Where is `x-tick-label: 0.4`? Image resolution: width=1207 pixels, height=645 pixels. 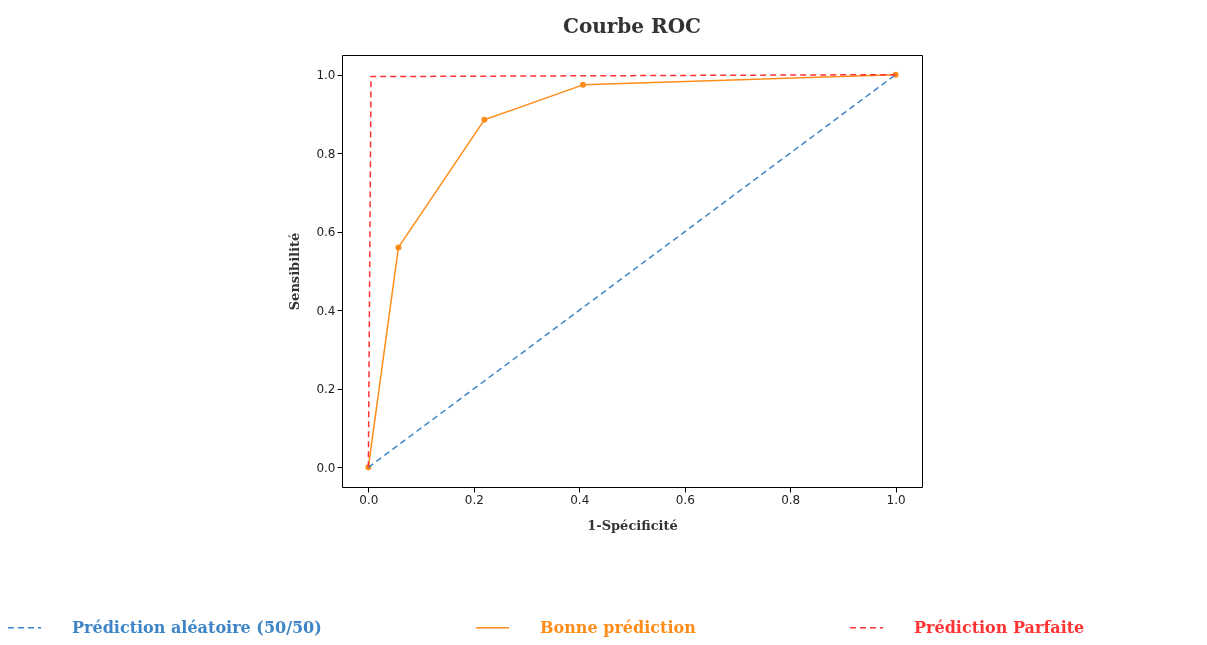 x-tick-label: 0.4 is located at coordinates (580, 499).